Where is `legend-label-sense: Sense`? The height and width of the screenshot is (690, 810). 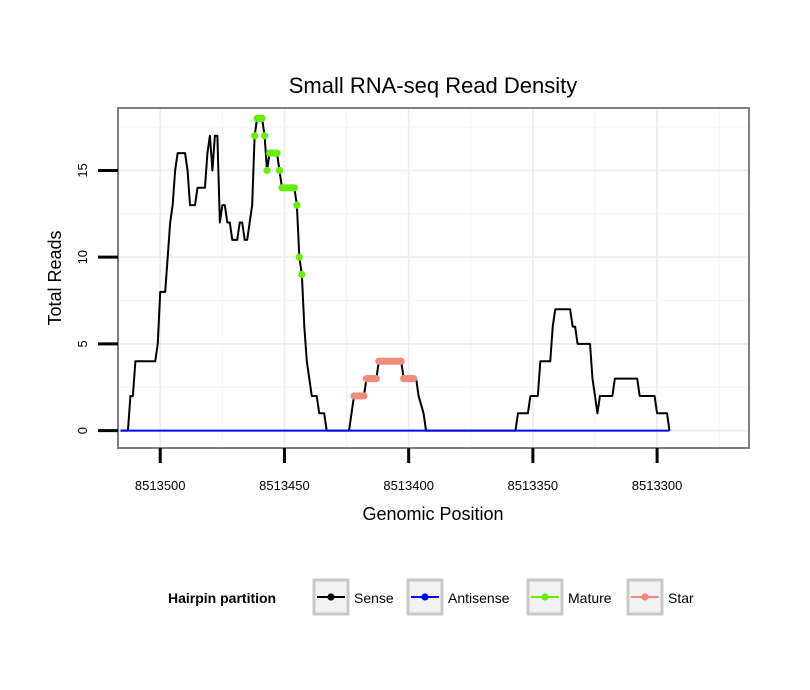
legend-label-sense: Sense is located at coordinates (374, 598).